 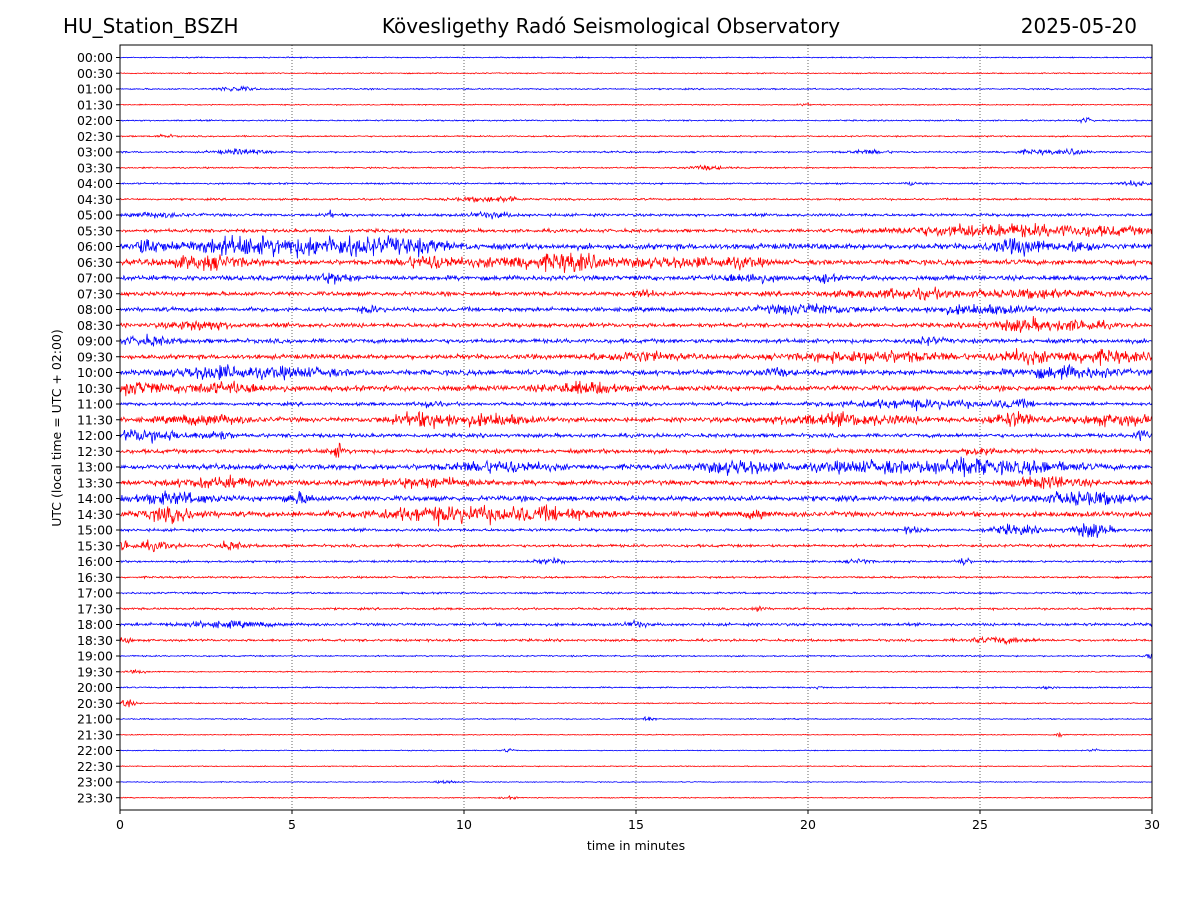 What do you see at coordinates (636, 656) in the screenshot?
I see `trace-1900` at bounding box center [636, 656].